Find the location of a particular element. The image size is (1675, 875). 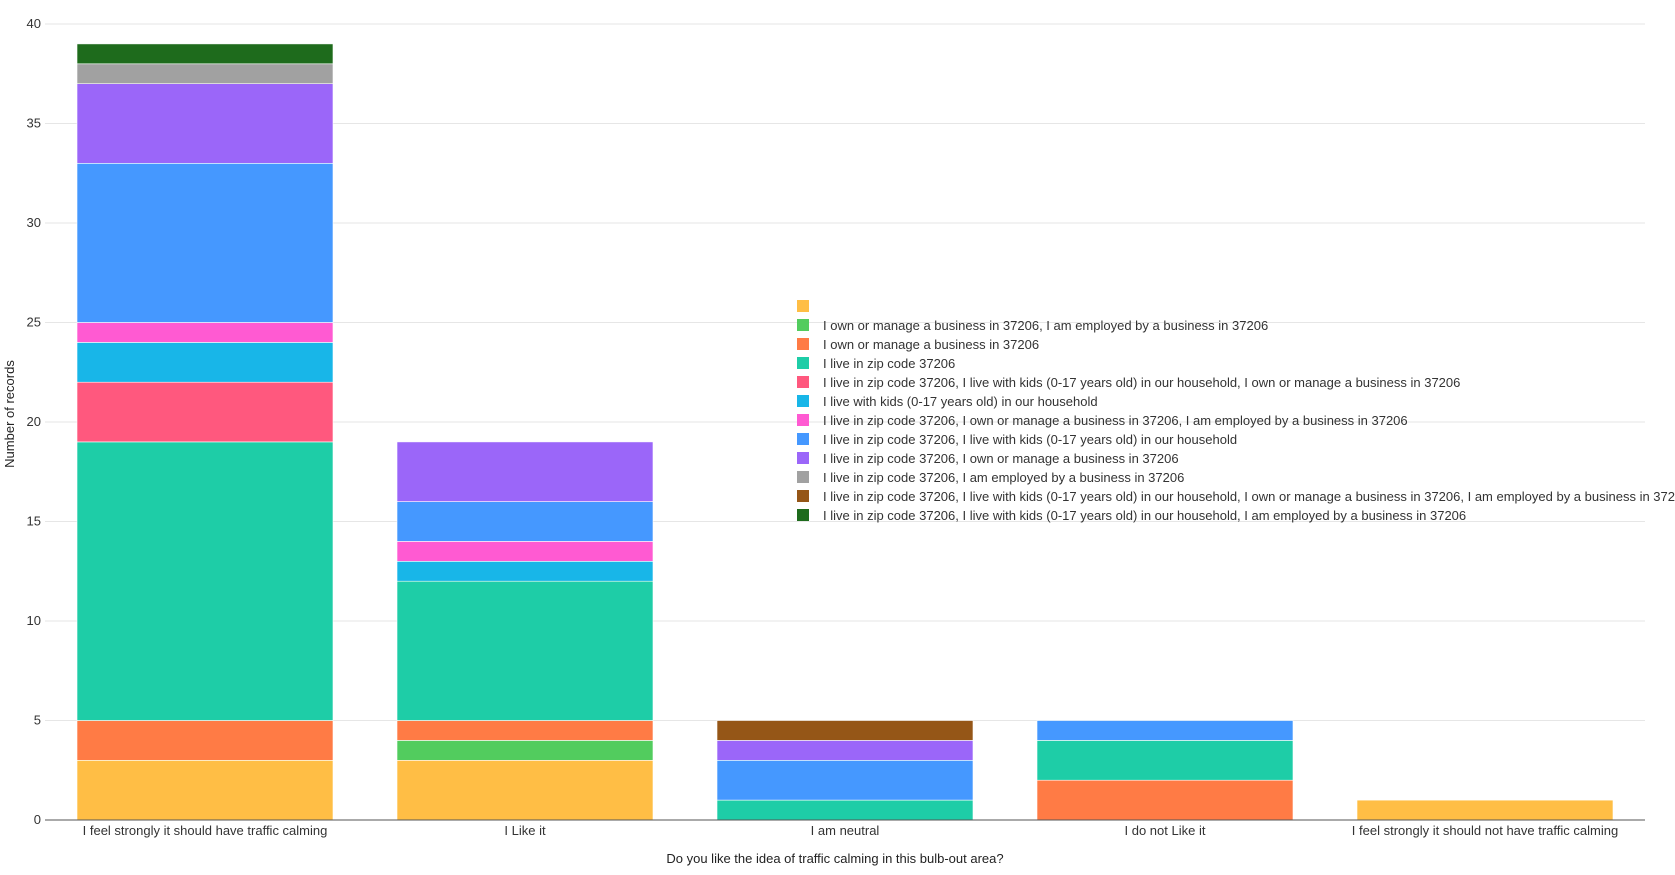

legend-label: I live in zip code 37206 is located at coordinates (889, 363).